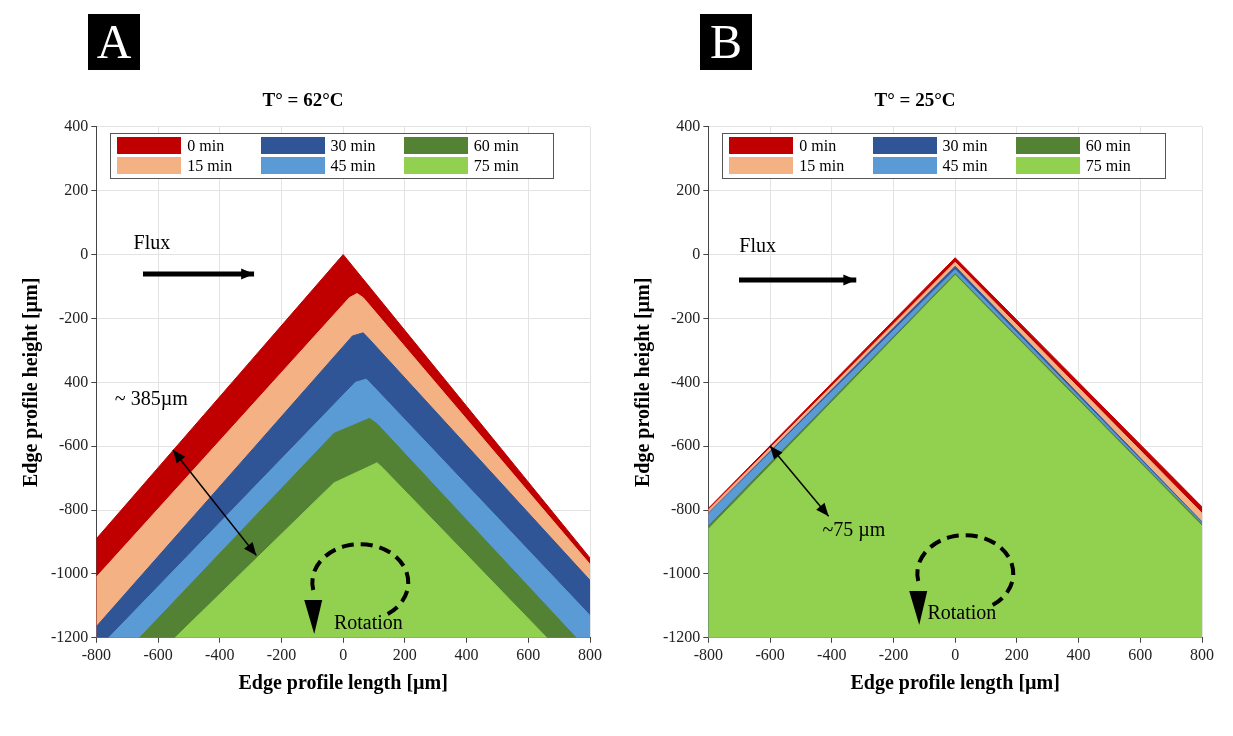 Image resolution: width=1233 pixels, height=736 pixels. What do you see at coordinates (114, 42) in the screenshot?
I see `text: A` at bounding box center [114, 42].